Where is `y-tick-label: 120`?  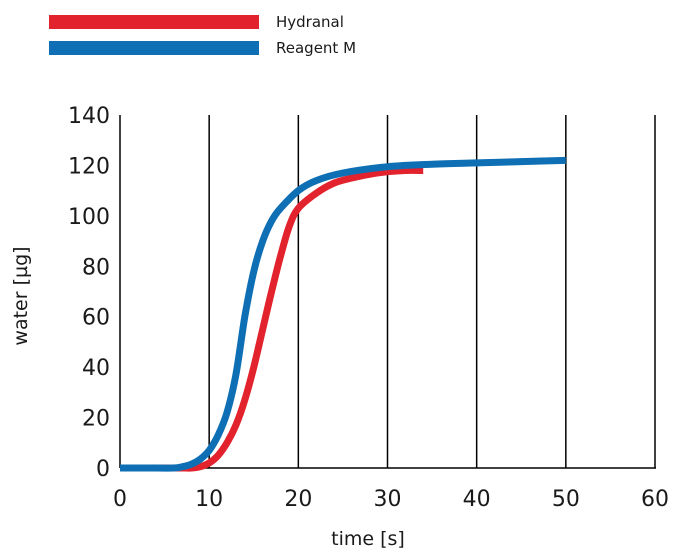 y-tick-label: 120 is located at coordinates (89, 166).